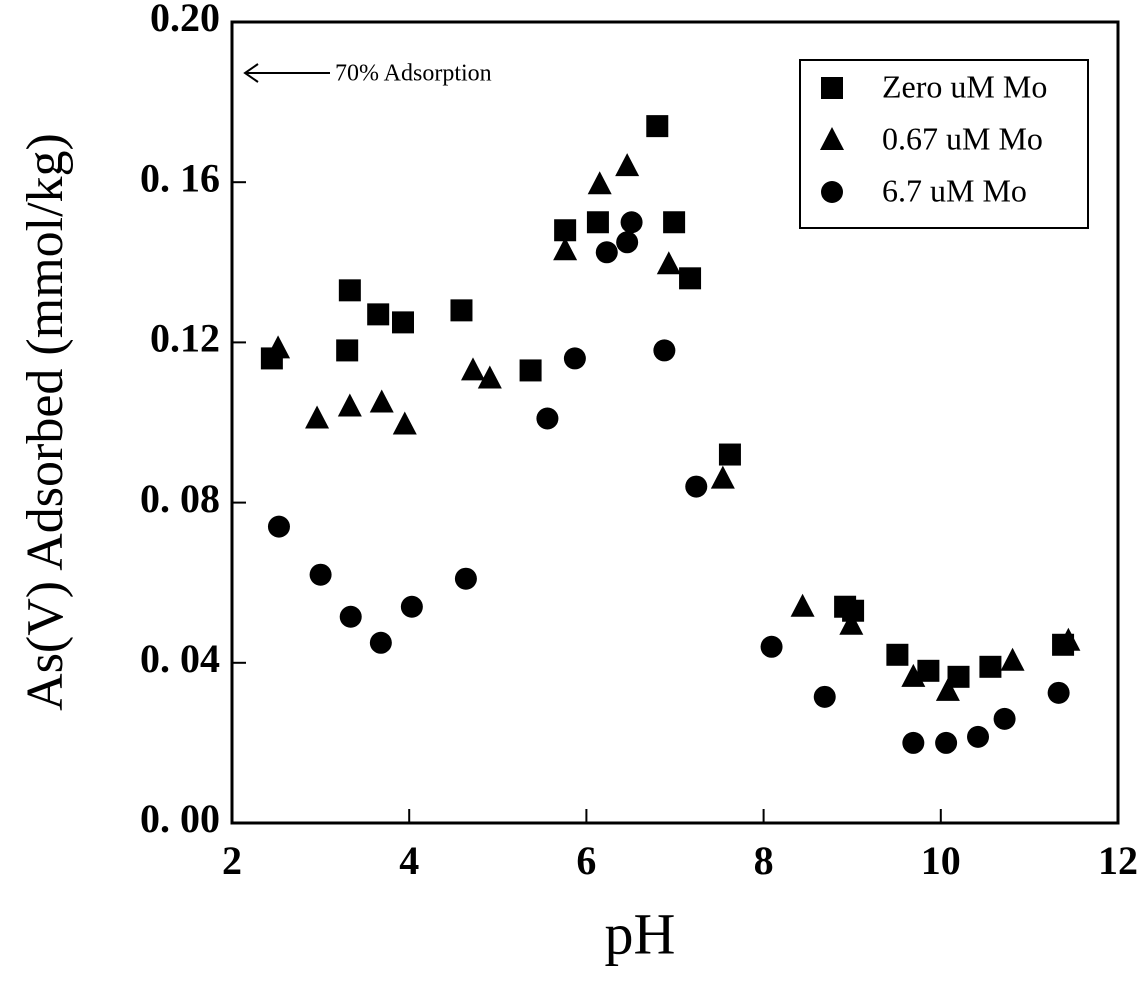 Image resolution: width=1145 pixels, height=990 pixels. I want to click on legend-box, so click(944, 144).